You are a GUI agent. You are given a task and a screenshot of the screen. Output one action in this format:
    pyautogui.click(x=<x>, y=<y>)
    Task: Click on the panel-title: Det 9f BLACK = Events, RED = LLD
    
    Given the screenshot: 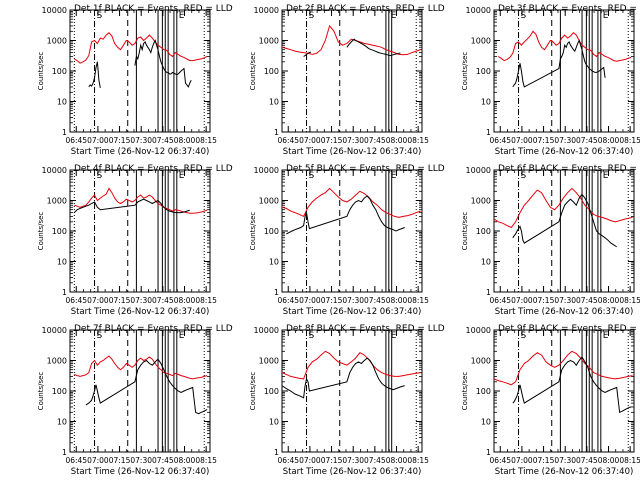 What is the action you would take?
    pyautogui.click(x=569, y=329)
    